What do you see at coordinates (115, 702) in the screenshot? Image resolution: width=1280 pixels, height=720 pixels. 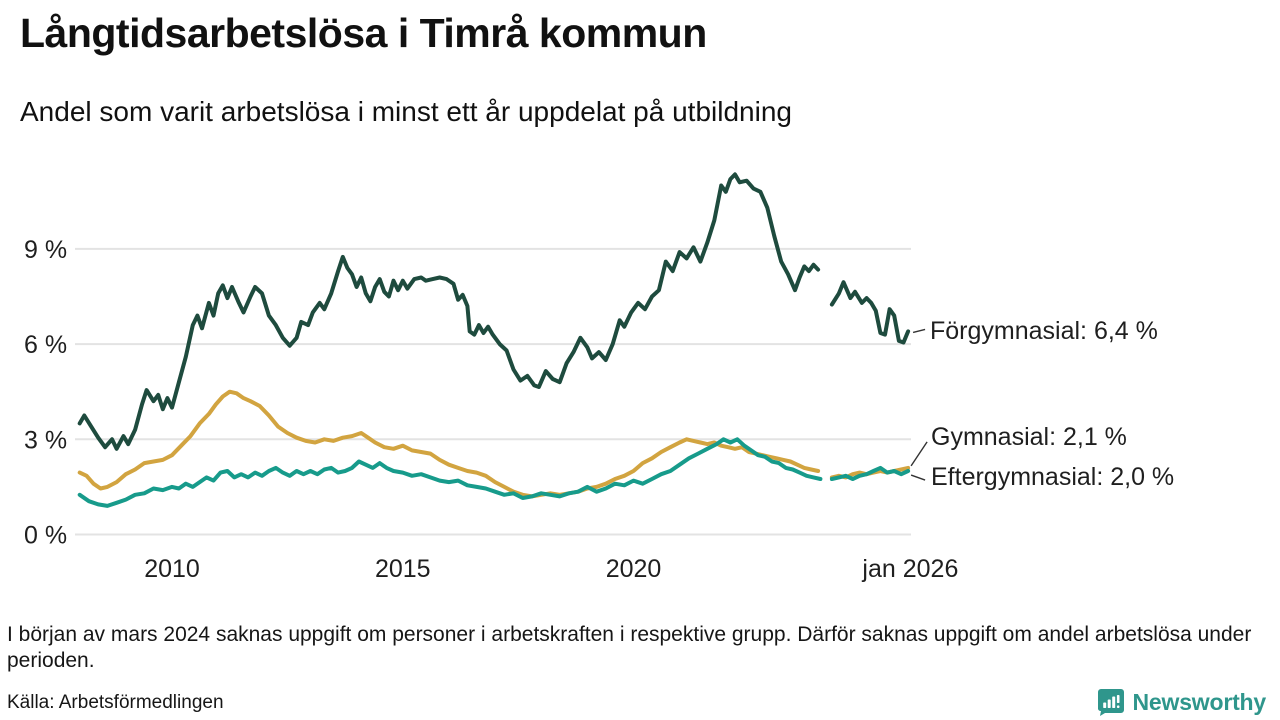 I see `source-text: Källa: Arbetsförmedlingen` at bounding box center [115, 702].